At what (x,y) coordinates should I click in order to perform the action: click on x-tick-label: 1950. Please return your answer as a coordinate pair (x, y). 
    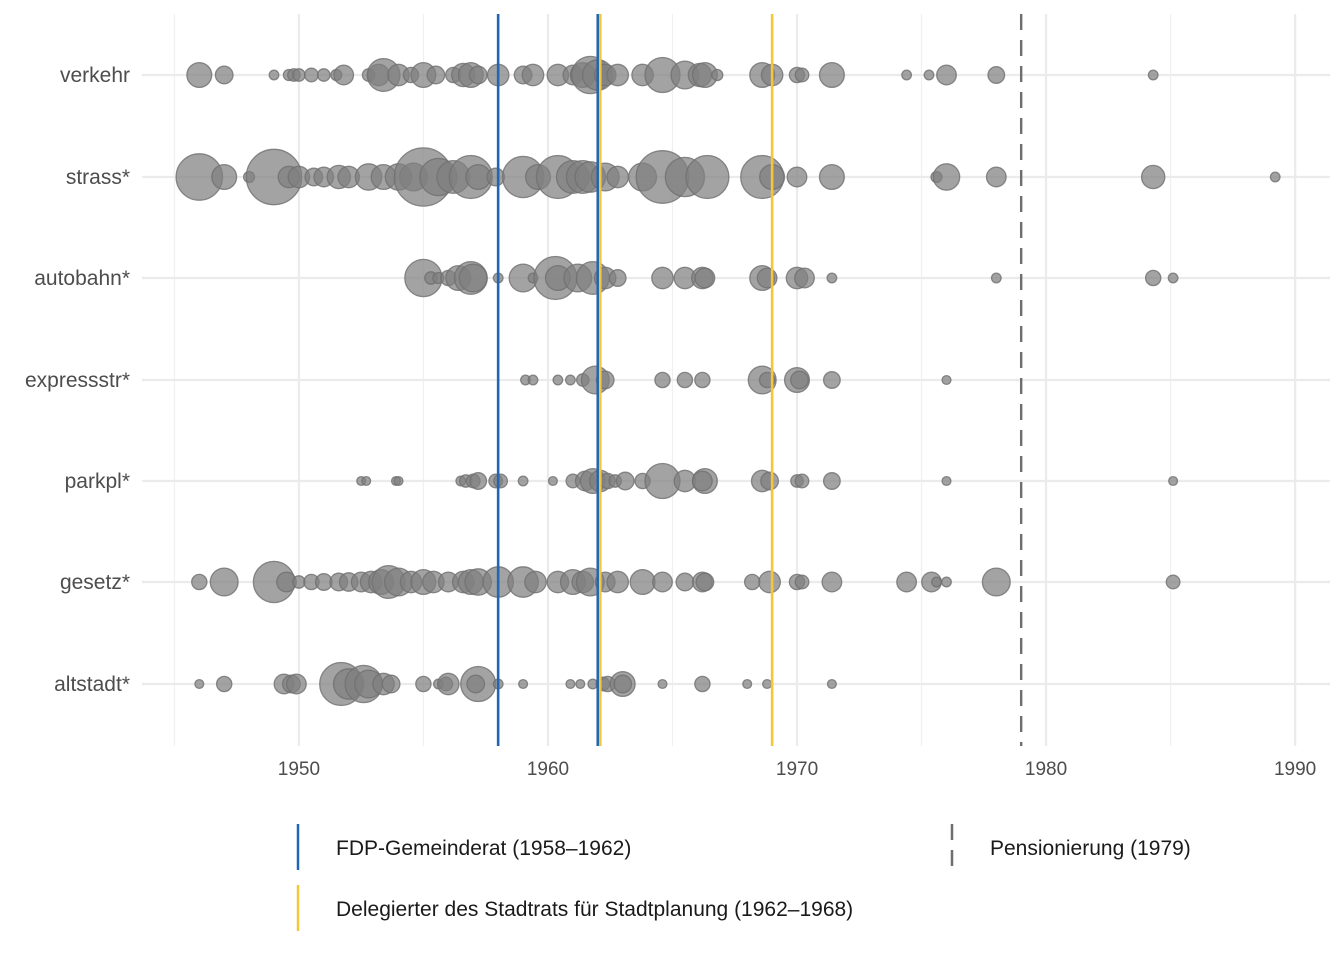
    Looking at the image, I should click on (299, 769).